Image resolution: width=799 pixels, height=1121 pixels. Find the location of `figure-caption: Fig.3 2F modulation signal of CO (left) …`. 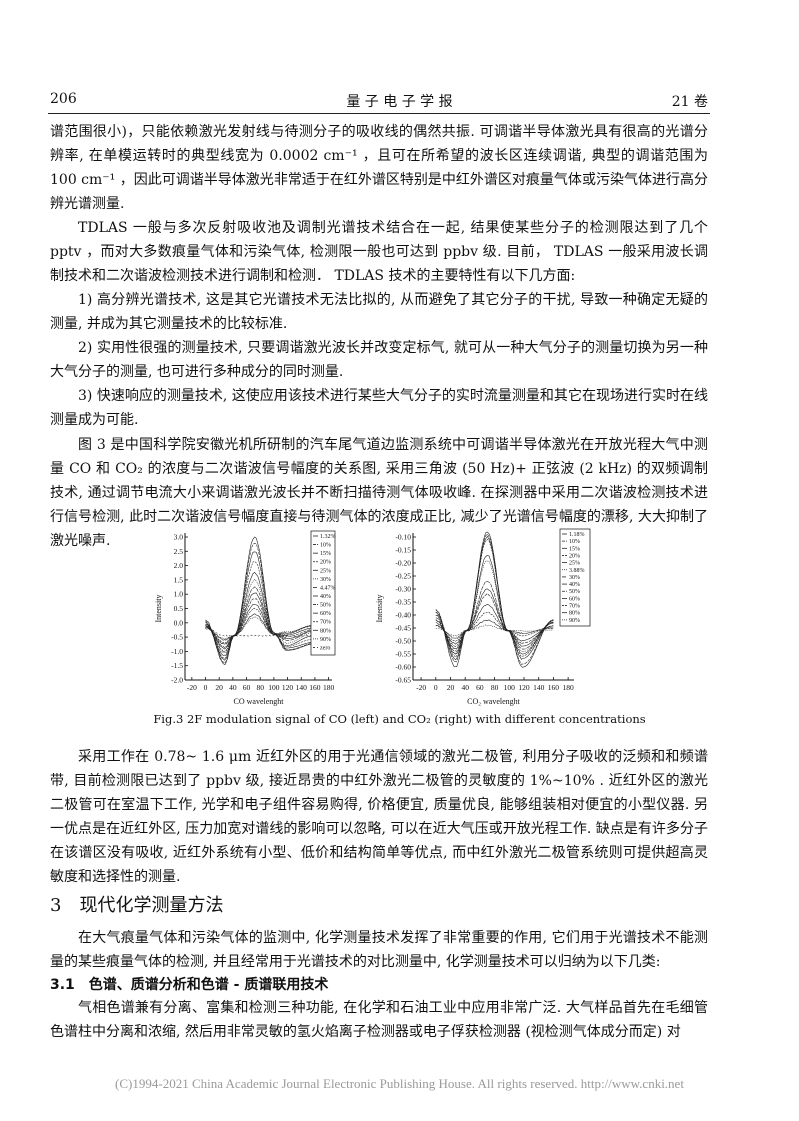

figure-caption: Fig.3 2F modulation signal of CO (left) … is located at coordinates (399, 719).